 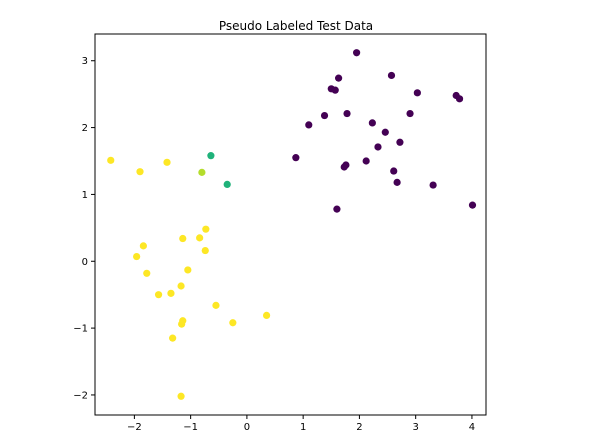 I want to click on x-tick-label-4: 2, so click(x=359, y=427).